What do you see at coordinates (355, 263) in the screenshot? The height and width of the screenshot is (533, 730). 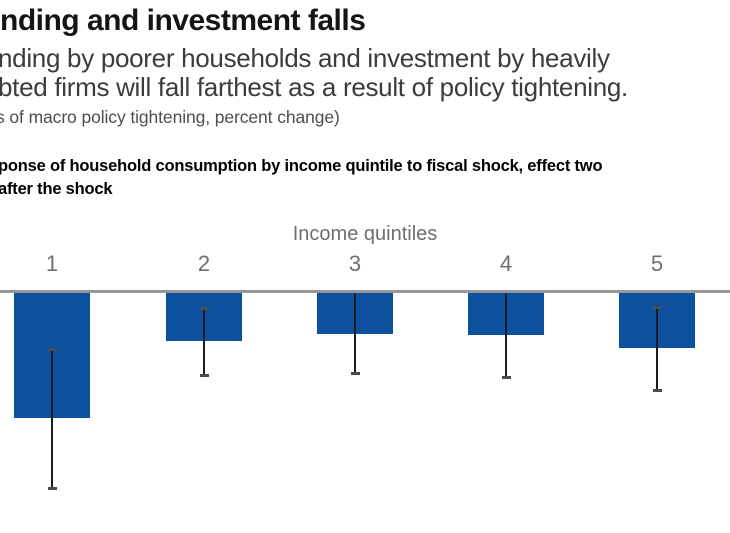 I see `x-tick-label-quintile-3: 3` at bounding box center [355, 263].